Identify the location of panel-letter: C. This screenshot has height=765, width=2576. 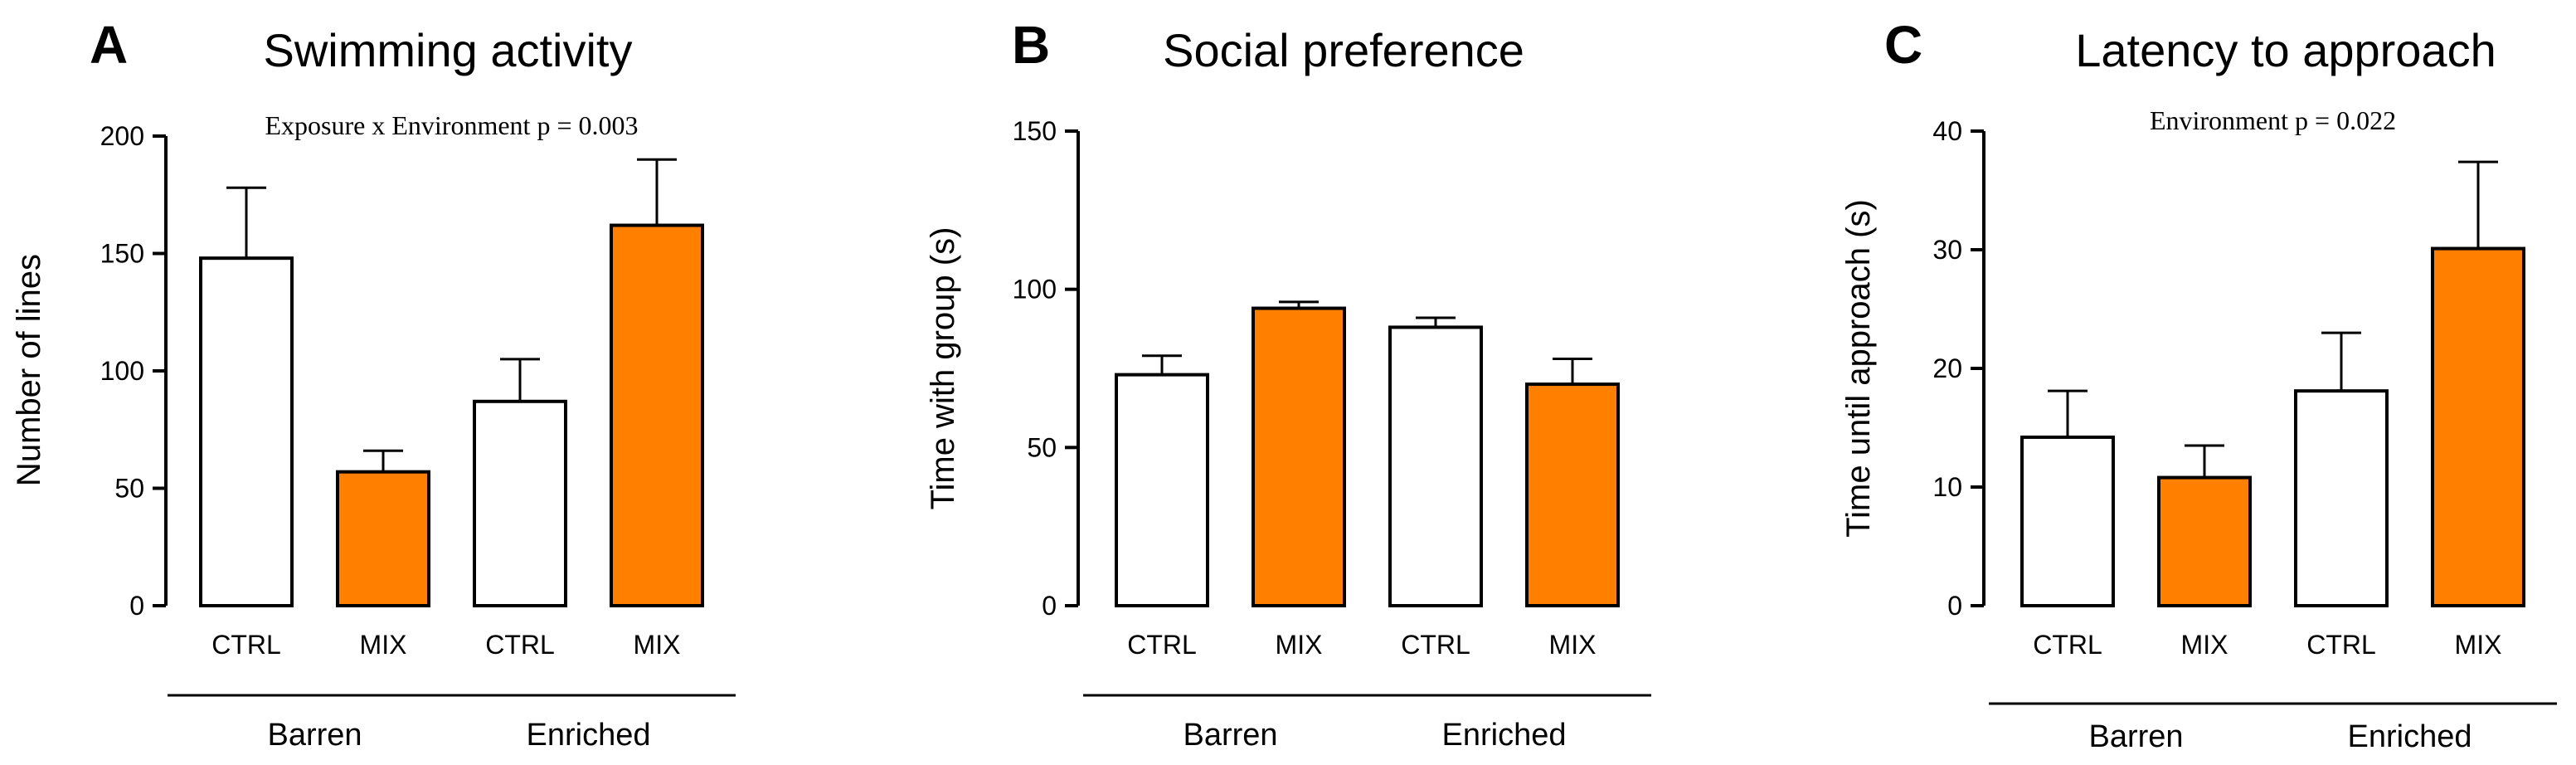
(1903, 45).